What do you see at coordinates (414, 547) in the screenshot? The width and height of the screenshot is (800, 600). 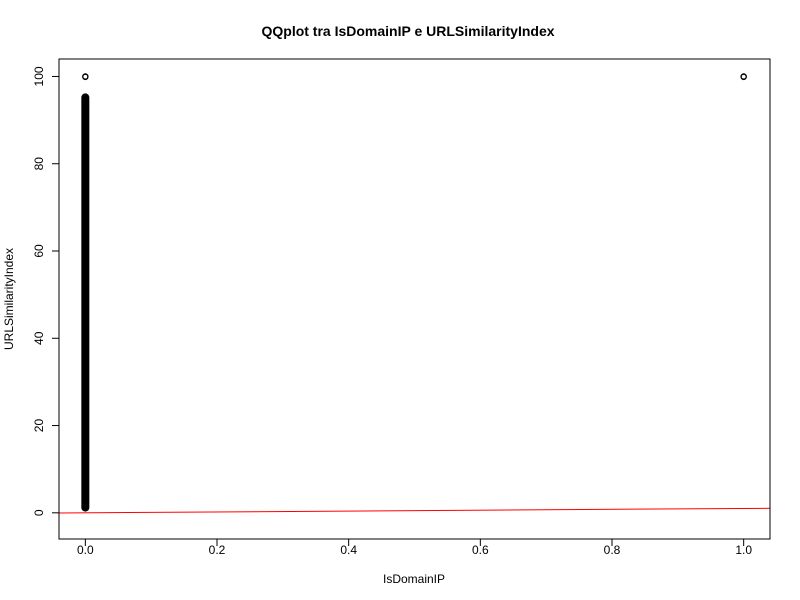 I see `x-axis: 0.0 0.2 0.4 0.6 0.8 1.0` at bounding box center [414, 547].